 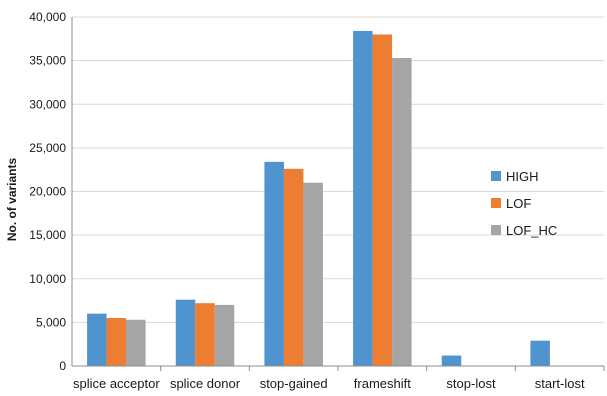 What do you see at coordinates (51, 322) in the screenshot?
I see `y-tick-label: 5,000` at bounding box center [51, 322].